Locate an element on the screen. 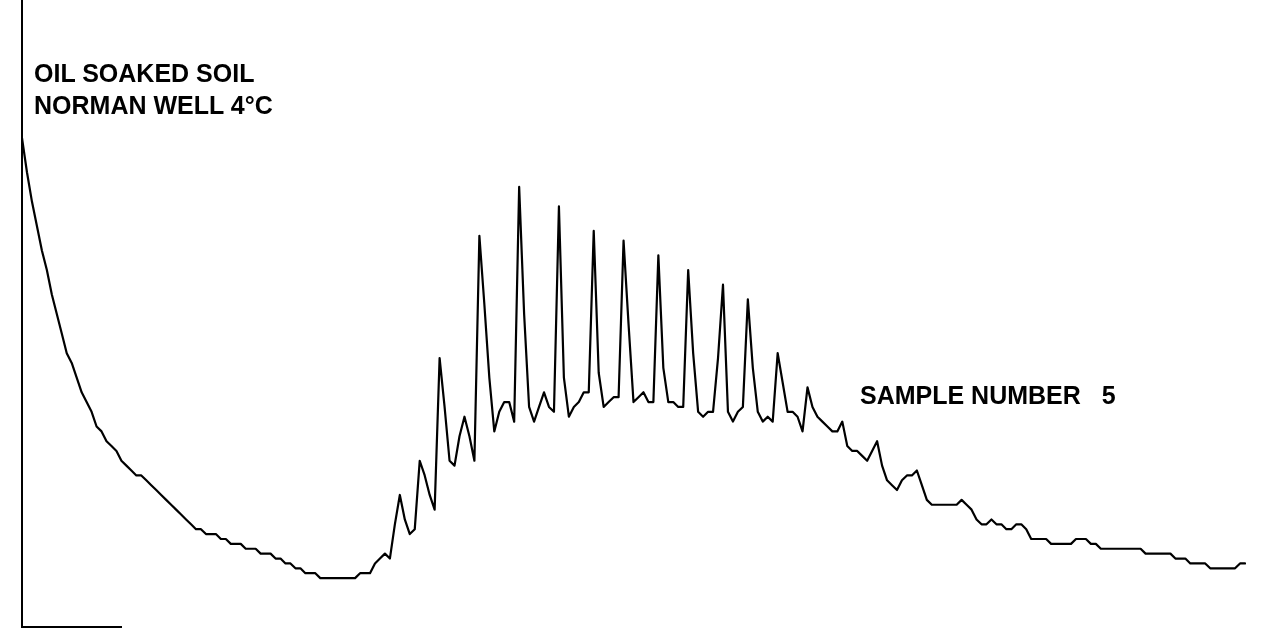 This screenshot has width=1275, height=636. chart-title: OIL SOAKED SOIL is located at coordinates (144, 73).